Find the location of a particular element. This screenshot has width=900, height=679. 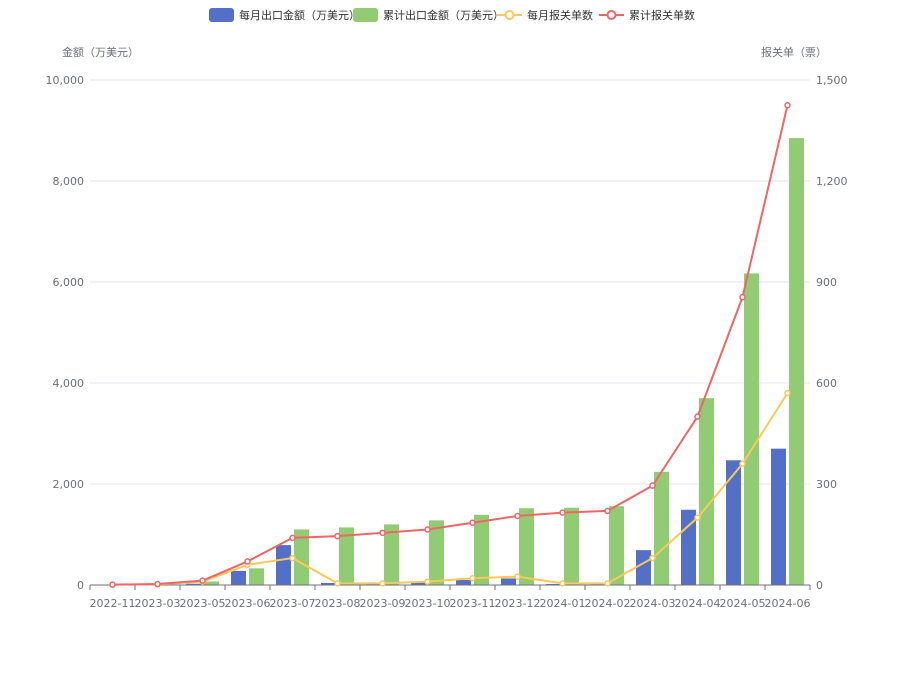

legend-label: 累计出口金额（万美元） is located at coordinates (443, 15).